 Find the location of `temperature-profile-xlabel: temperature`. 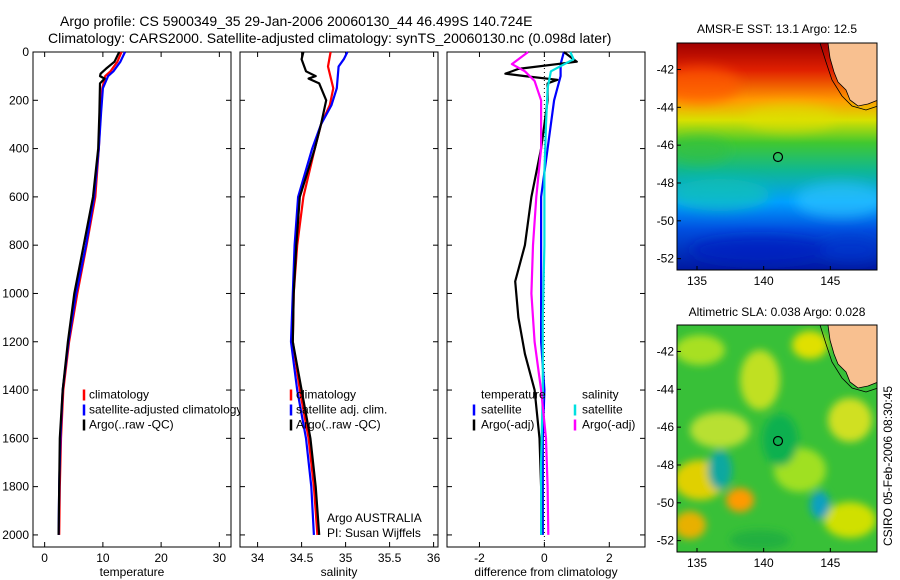

temperature-profile-xlabel: temperature is located at coordinates (132, 572).